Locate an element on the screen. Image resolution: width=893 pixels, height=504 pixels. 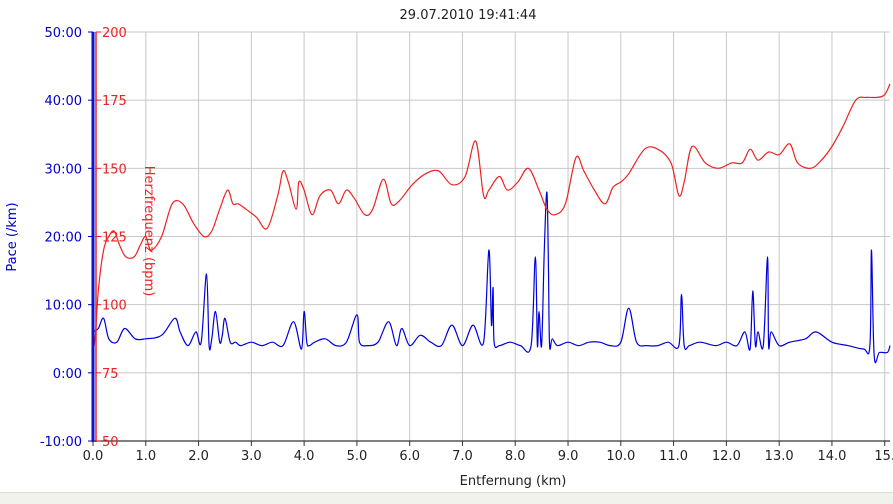
y-right-tick-label: 150 is located at coordinates (114, 169).